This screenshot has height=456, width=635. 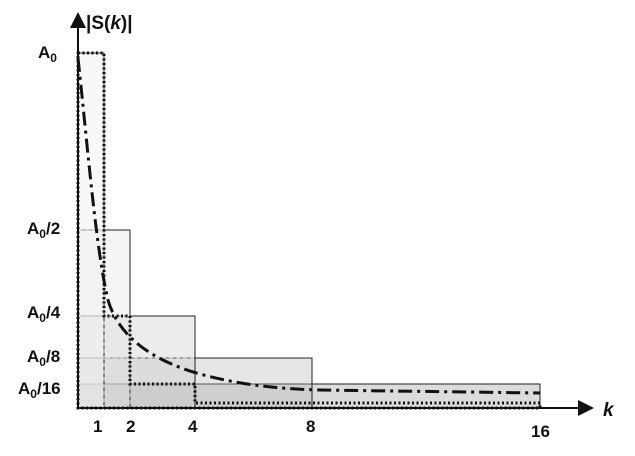 What do you see at coordinates (310, 426) in the screenshot?
I see `x-tick-8: 8` at bounding box center [310, 426].